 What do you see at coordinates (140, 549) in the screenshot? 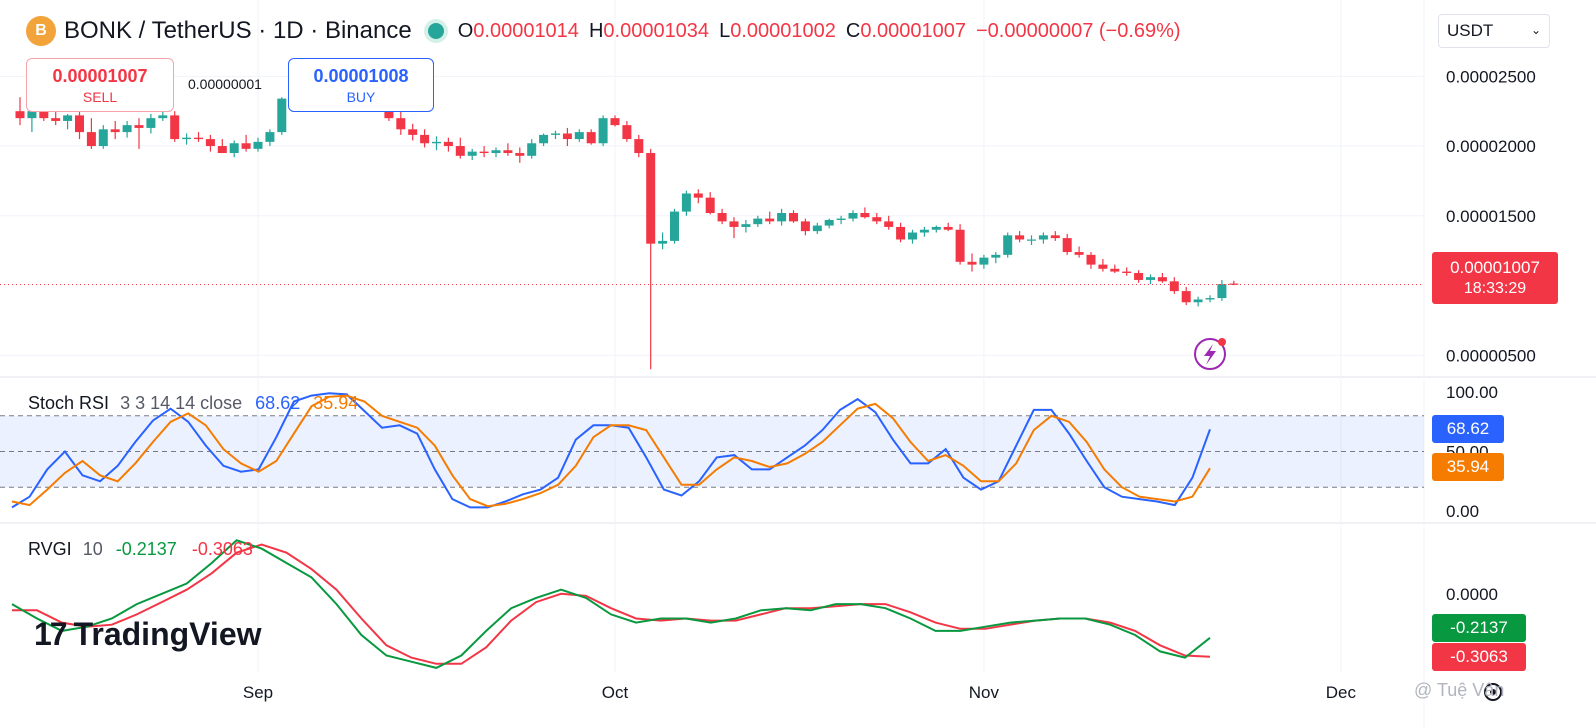
I see `rvgi-legend: RVGI 10 -0.2137 -0.3063` at bounding box center [140, 549].